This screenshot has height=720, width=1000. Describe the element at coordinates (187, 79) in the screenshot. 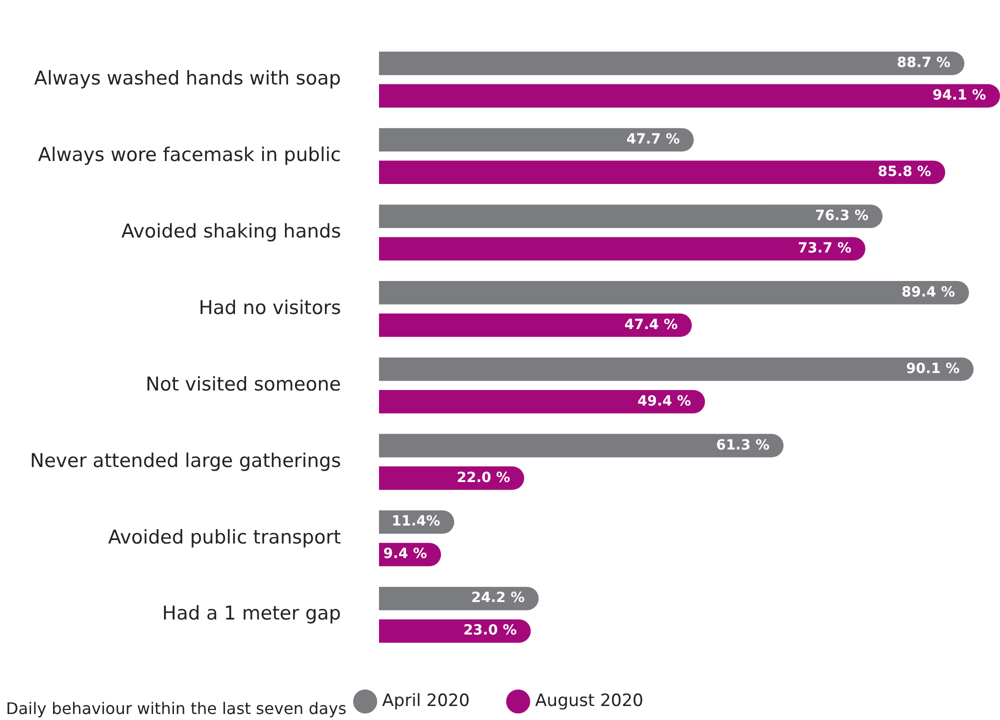

I see `y-tick-label: Always washed hands with soap` at that location.